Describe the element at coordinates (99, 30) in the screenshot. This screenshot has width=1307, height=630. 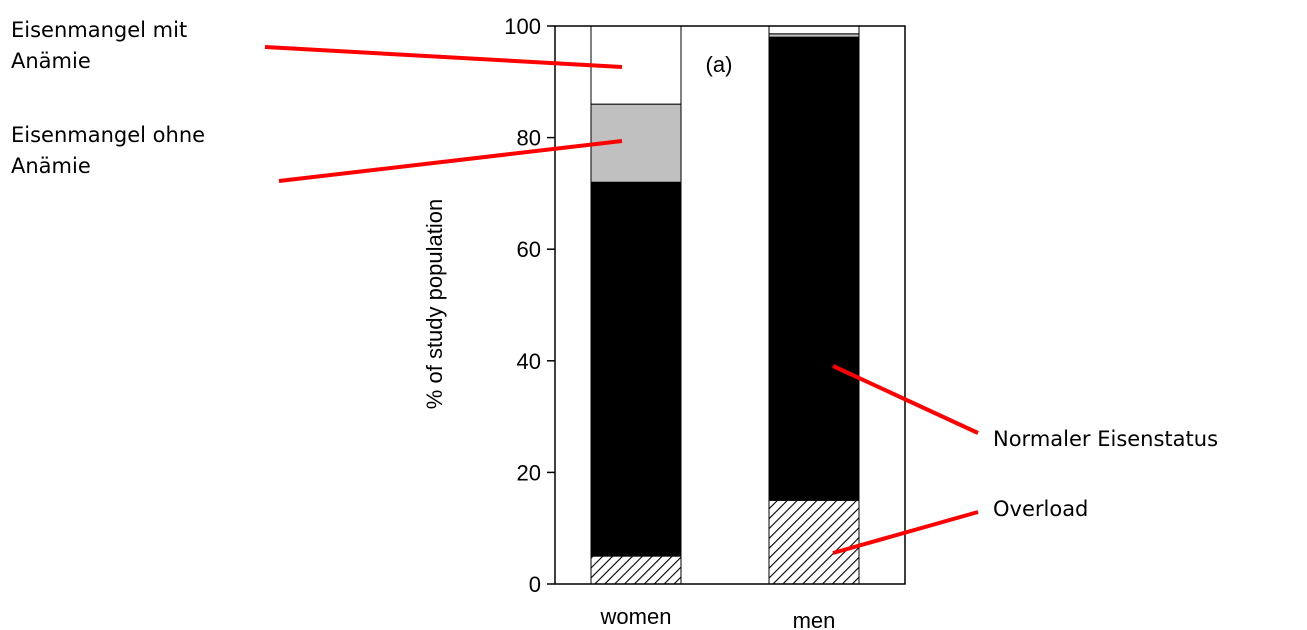
I see `annotation-line: Eisenmangel mit` at that location.